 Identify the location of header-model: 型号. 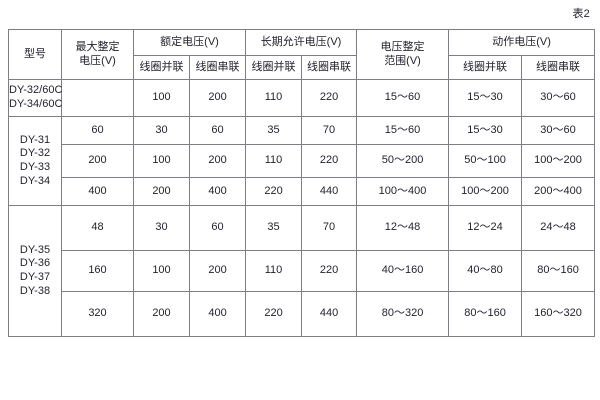
(35, 54).